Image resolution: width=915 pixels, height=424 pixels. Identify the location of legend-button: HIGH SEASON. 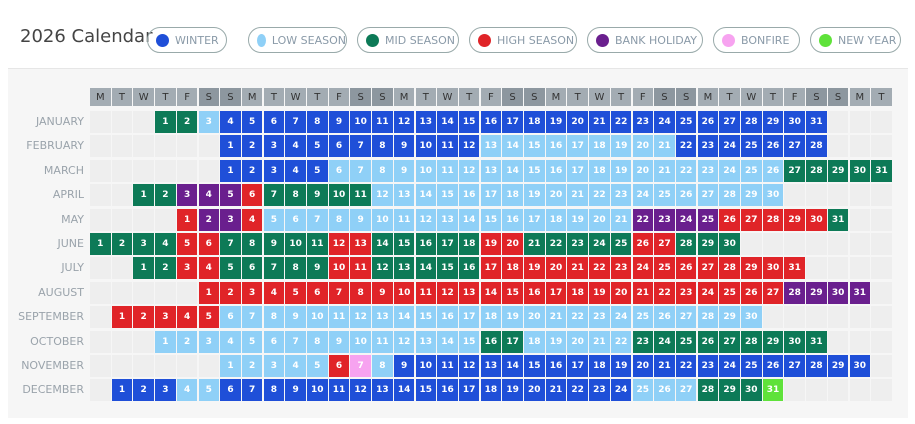
(523, 40).